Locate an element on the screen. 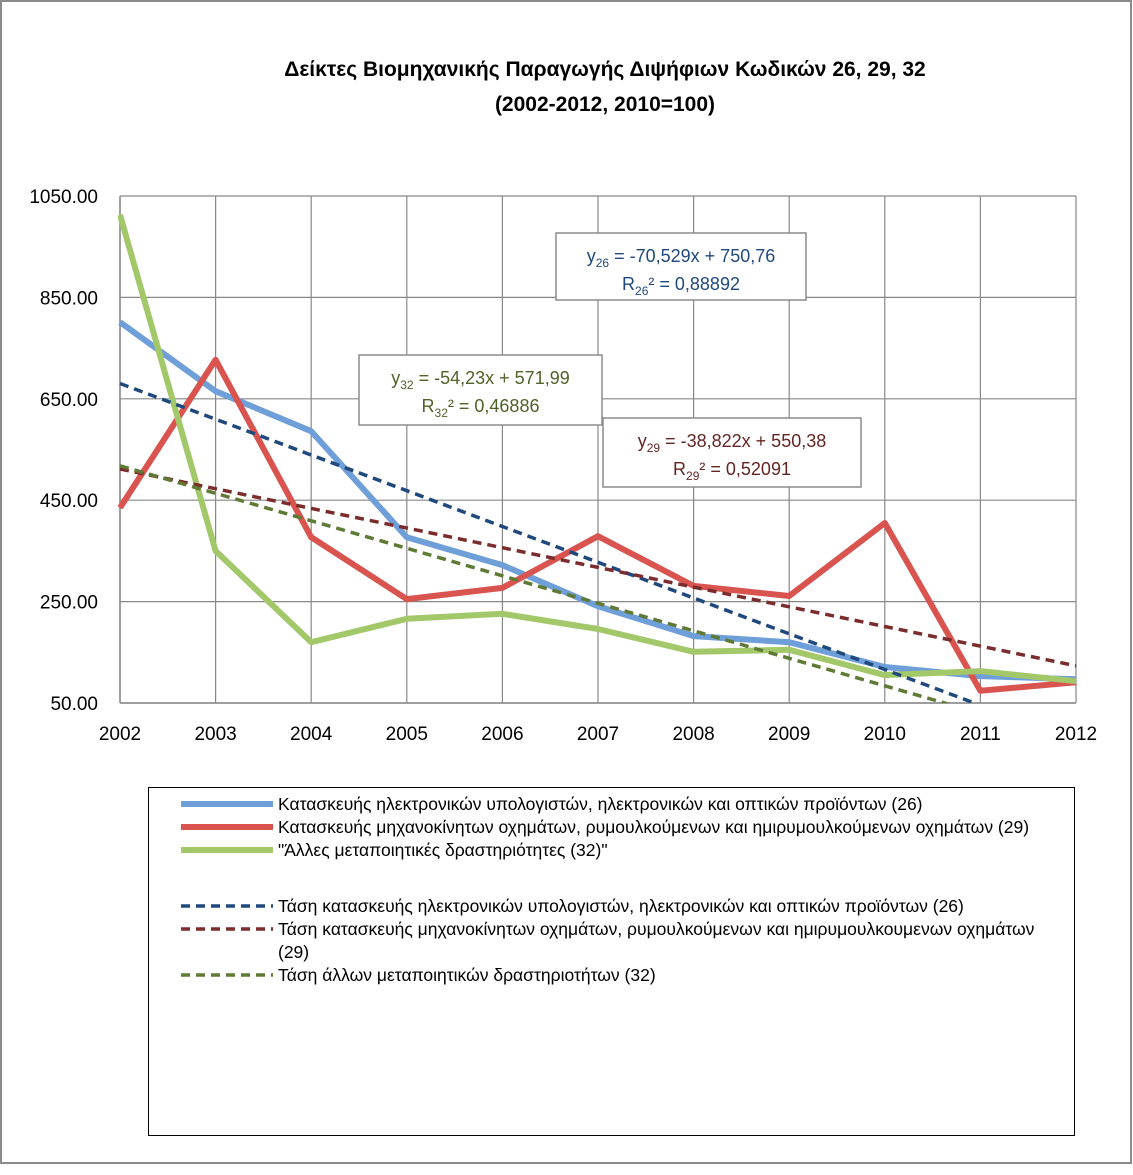 Image resolution: width=1133 pixels, height=1175 pixels. y-tick-label: 650.00 is located at coordinates (69, 400).